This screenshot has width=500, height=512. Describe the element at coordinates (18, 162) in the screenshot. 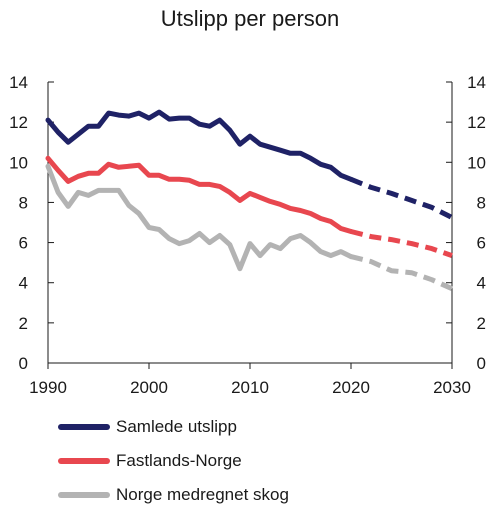

I see `y-tick-label: 10` at that location.